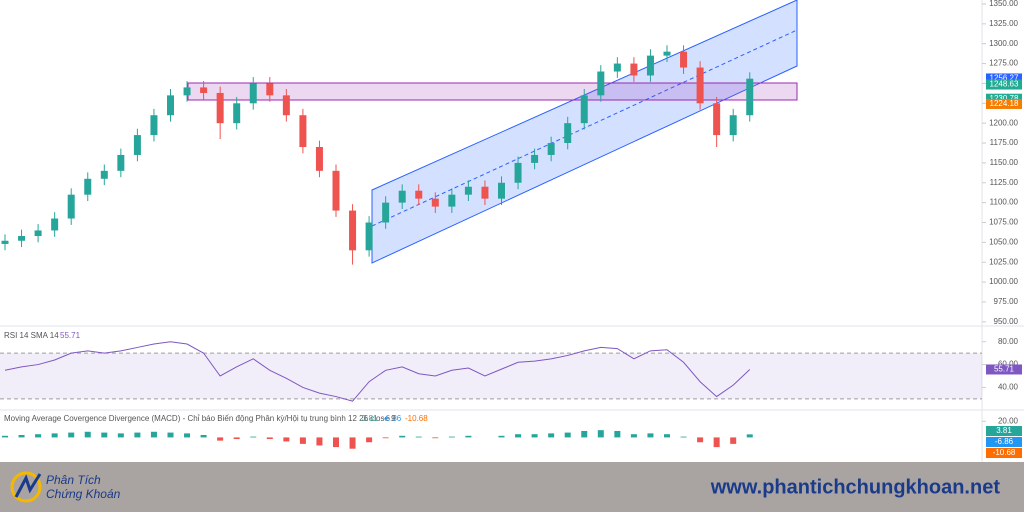 The width and height of the screenshot is (1024, 517). What do you see at coordinates (1006, 301) in the screenshot?
I see `y-tick-label: 975.00` at bounding box center [1006, 301].